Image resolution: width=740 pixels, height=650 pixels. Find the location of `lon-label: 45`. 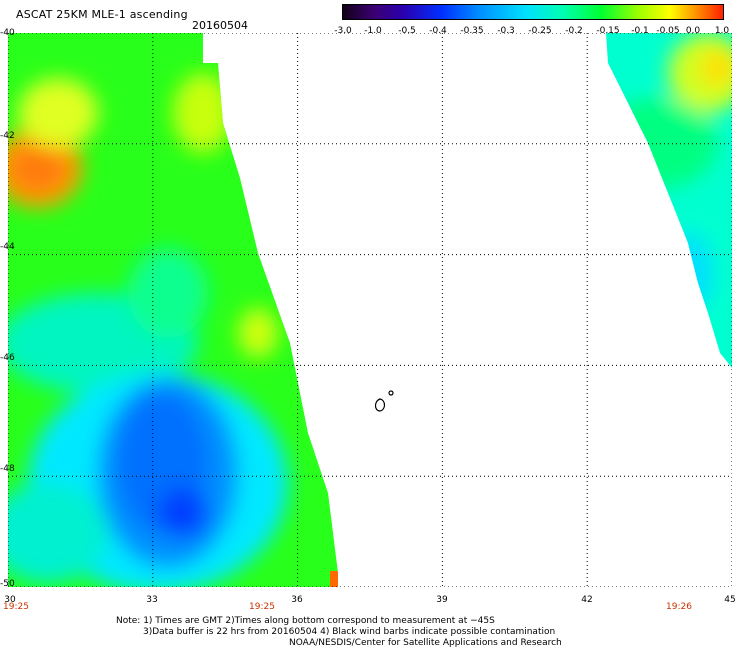

lon-label: 45 is located at coordinates (730, 600).